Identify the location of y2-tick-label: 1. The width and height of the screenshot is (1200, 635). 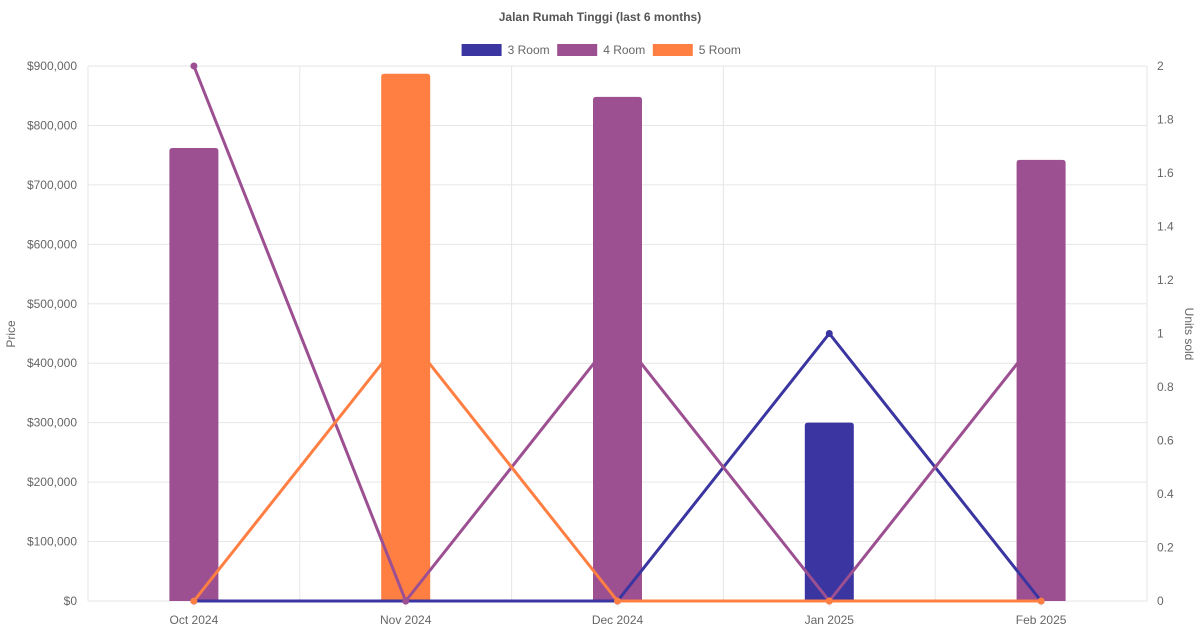
(1160, 334).